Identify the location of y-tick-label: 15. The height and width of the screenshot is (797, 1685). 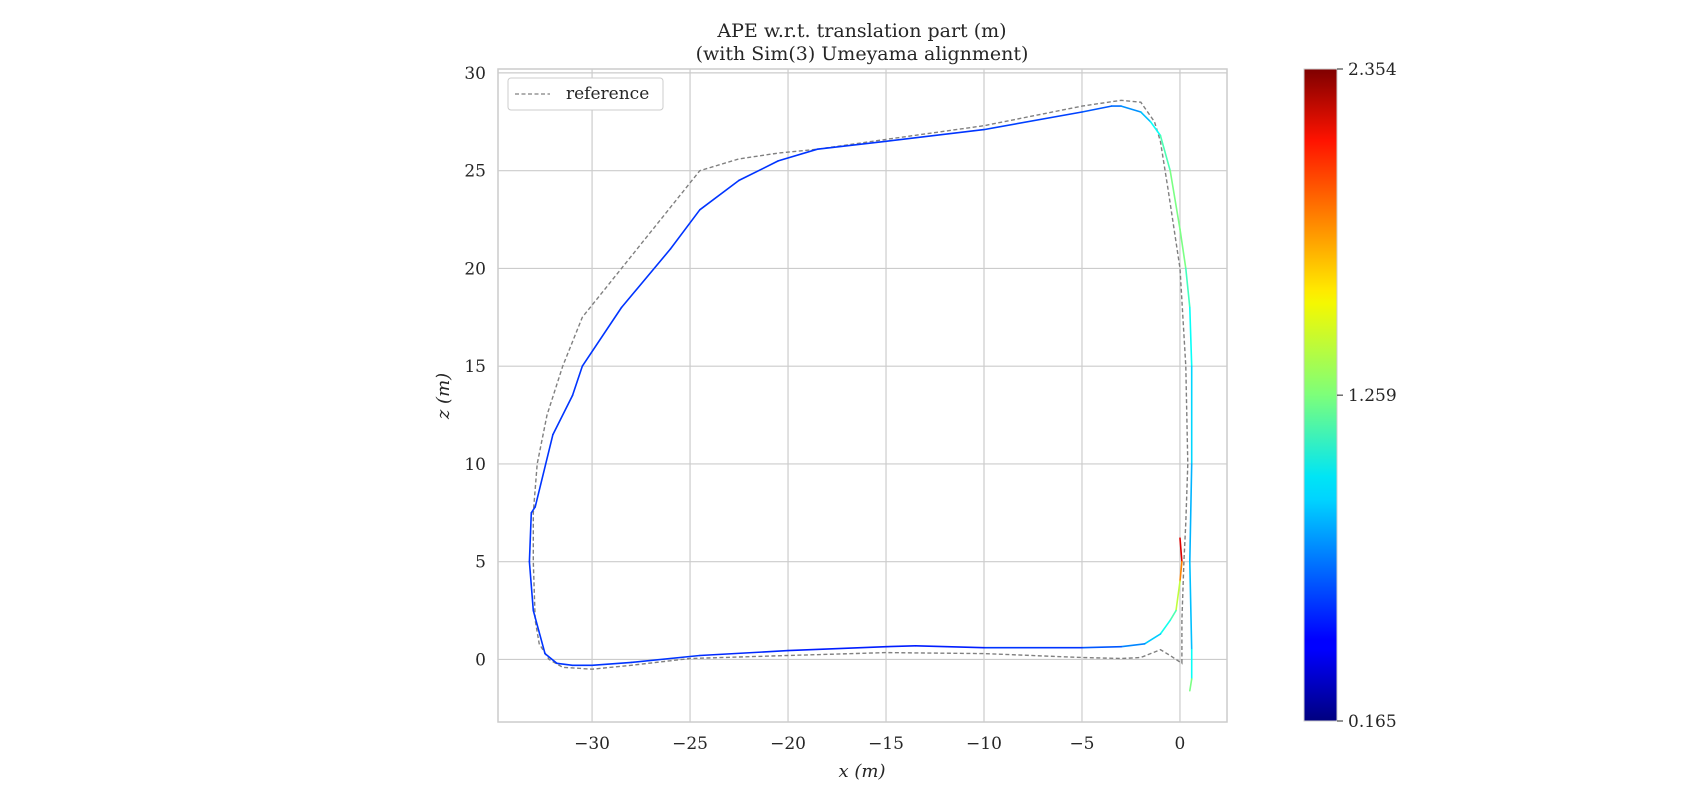
(475, 367).